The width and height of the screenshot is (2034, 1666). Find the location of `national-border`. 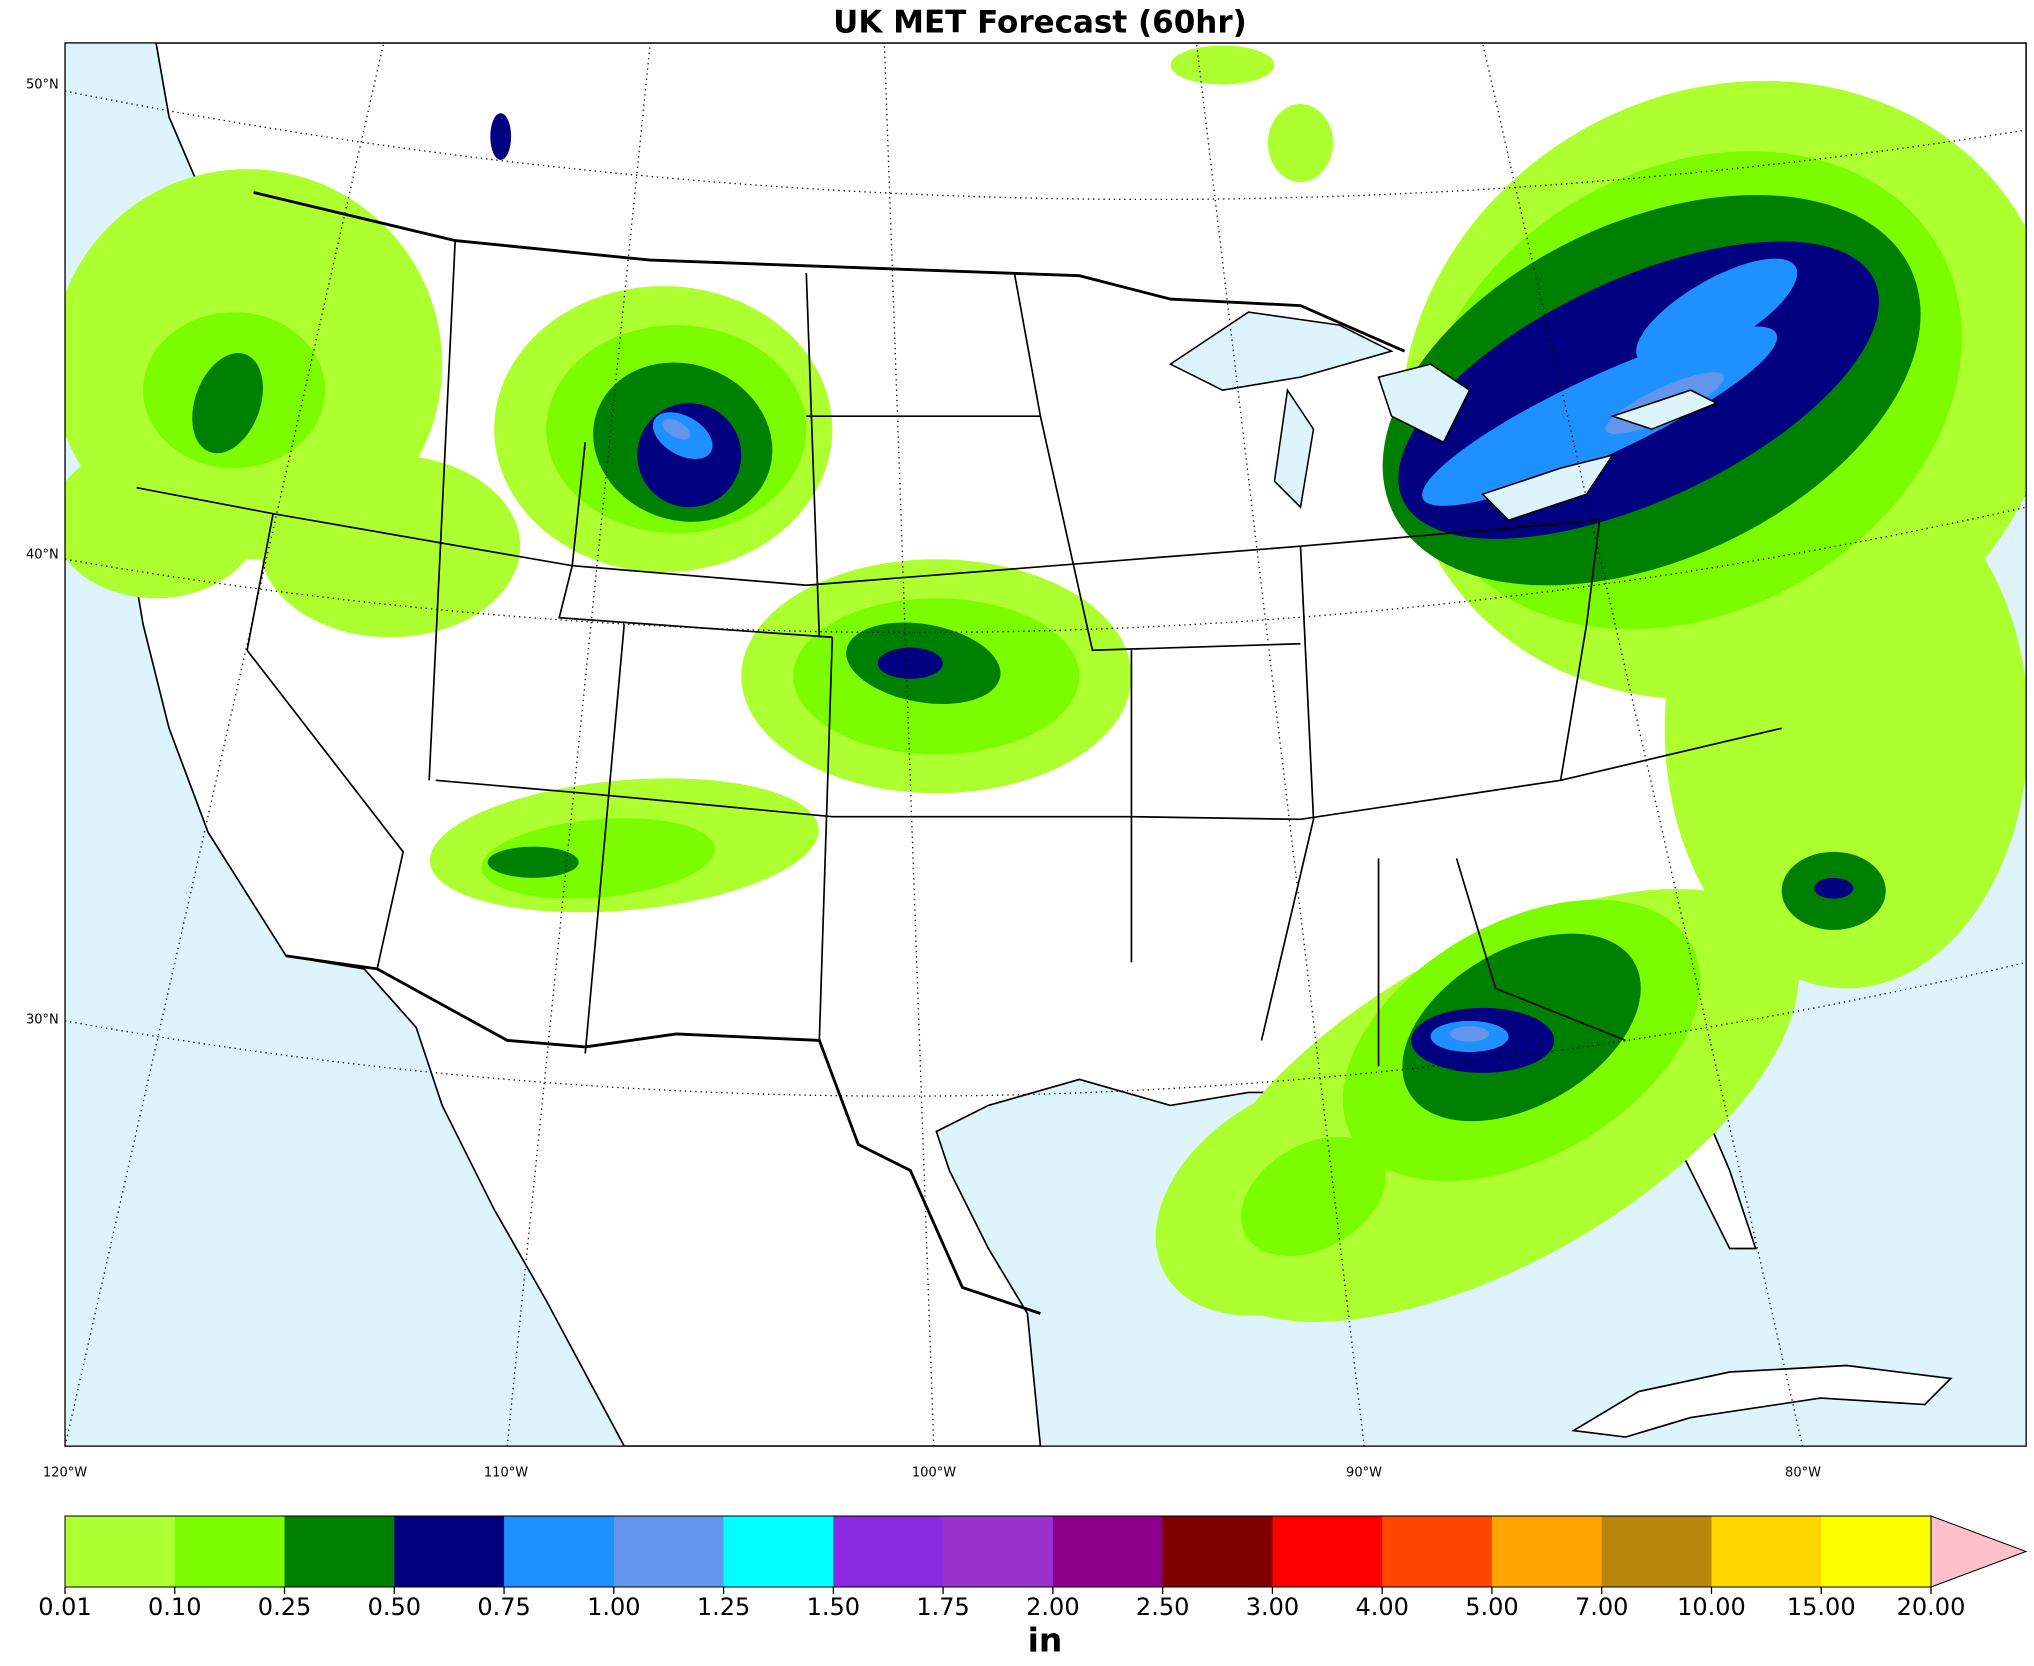

national-border is located at coordinates (663, 1134).